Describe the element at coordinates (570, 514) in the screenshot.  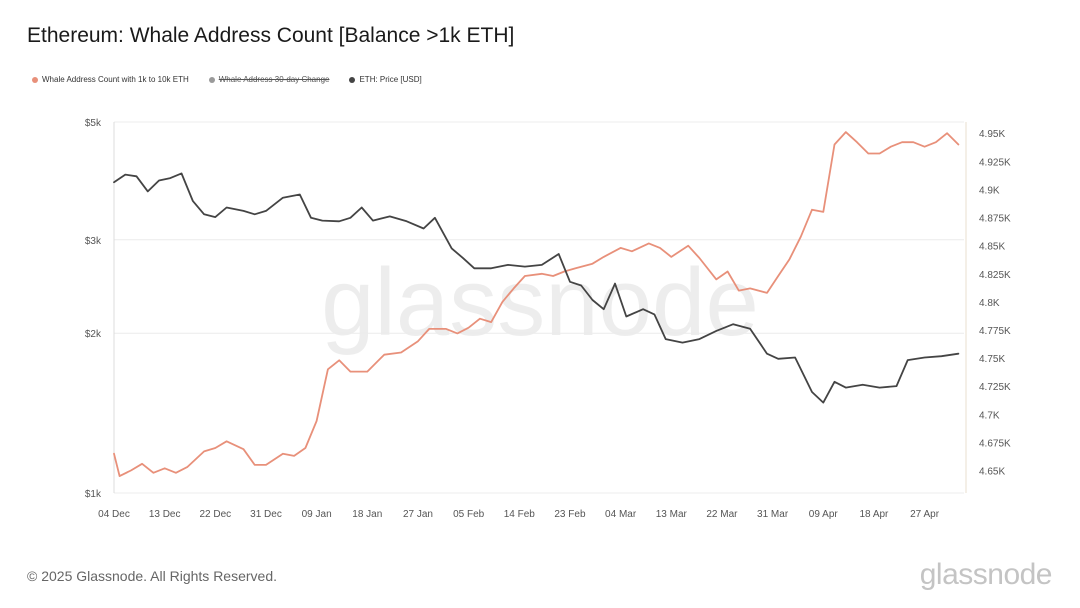
I see `x-axis-tick-label: 23 Feb` at that location.